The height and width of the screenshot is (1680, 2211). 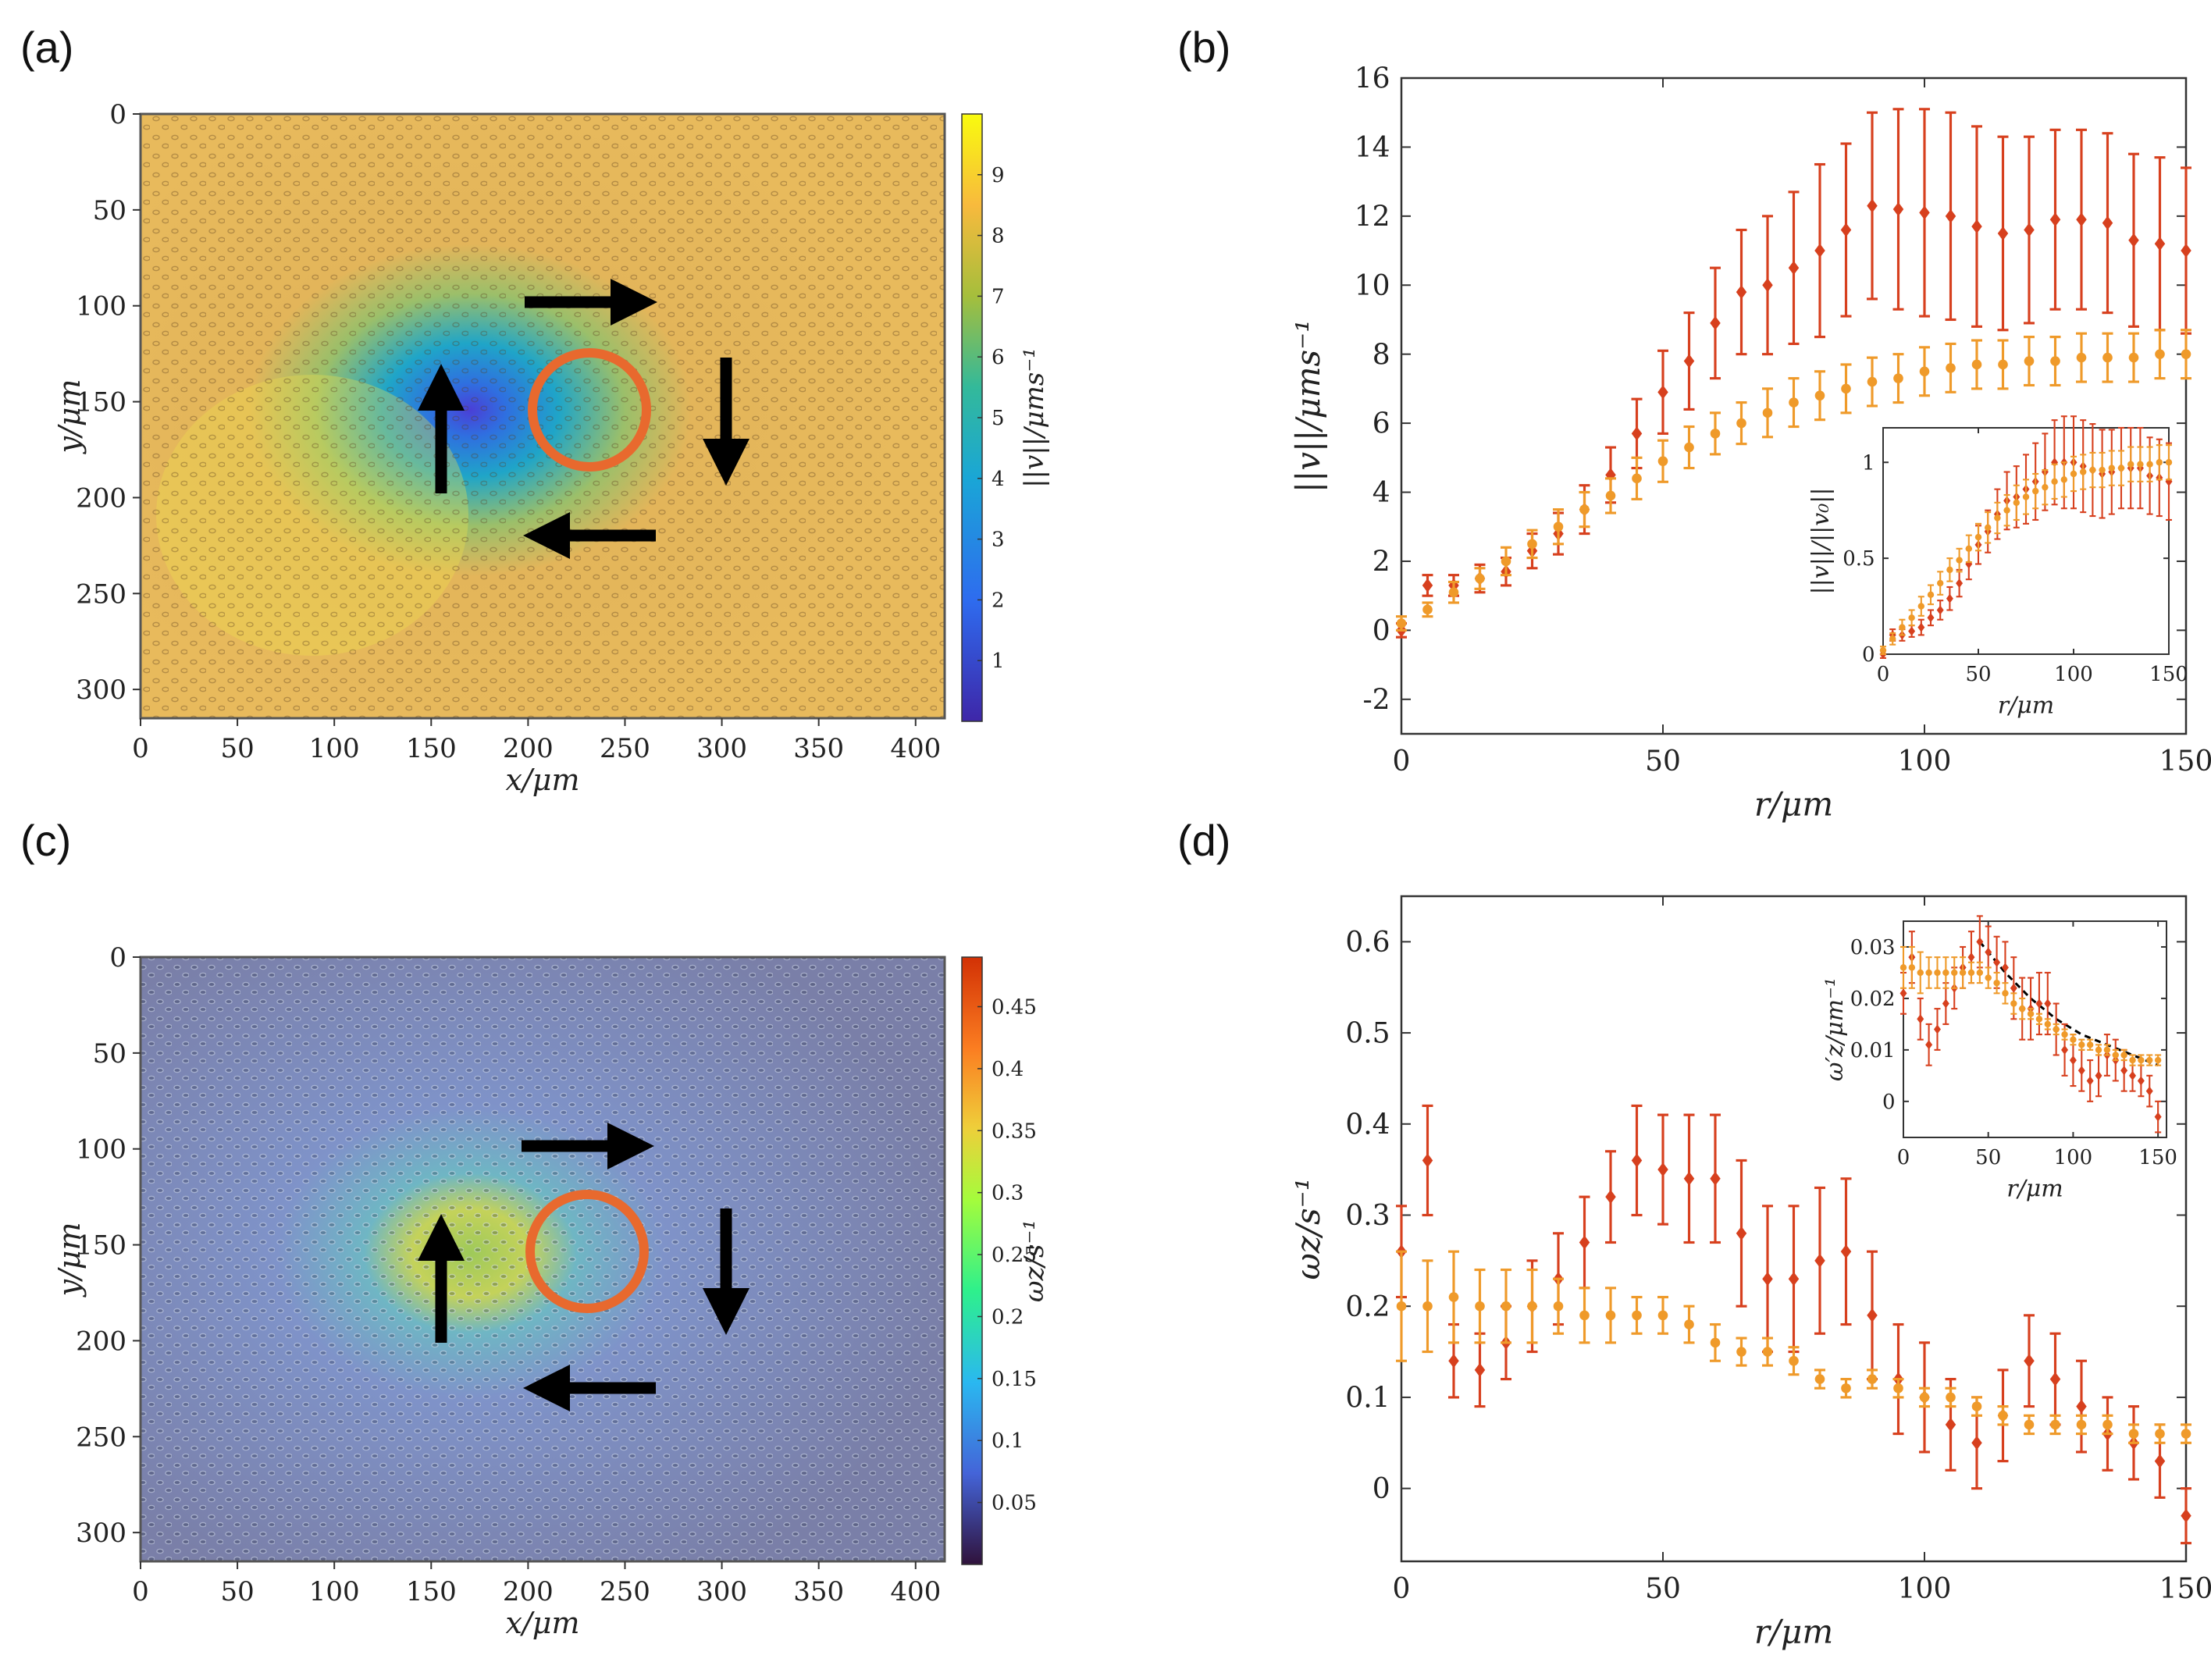 What do you see at coordinates (101, 402) in the screenshot?
I see `heatmap-a-ytick-label: 150` at bounding box center [101, 402].